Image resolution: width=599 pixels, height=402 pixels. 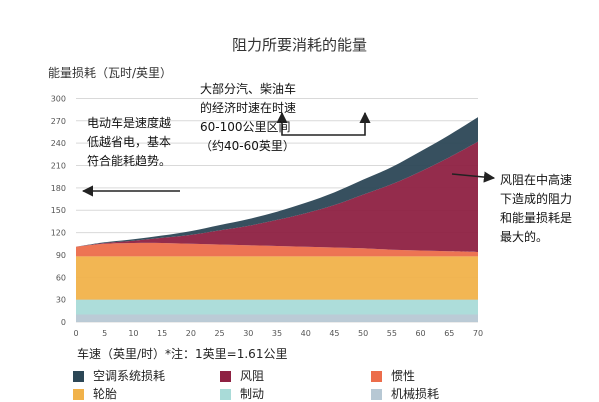 What do you see at coordinates (323, 123) in the screenshot?
I see `arrow-diesel-range` at bounding box center [323, 123].